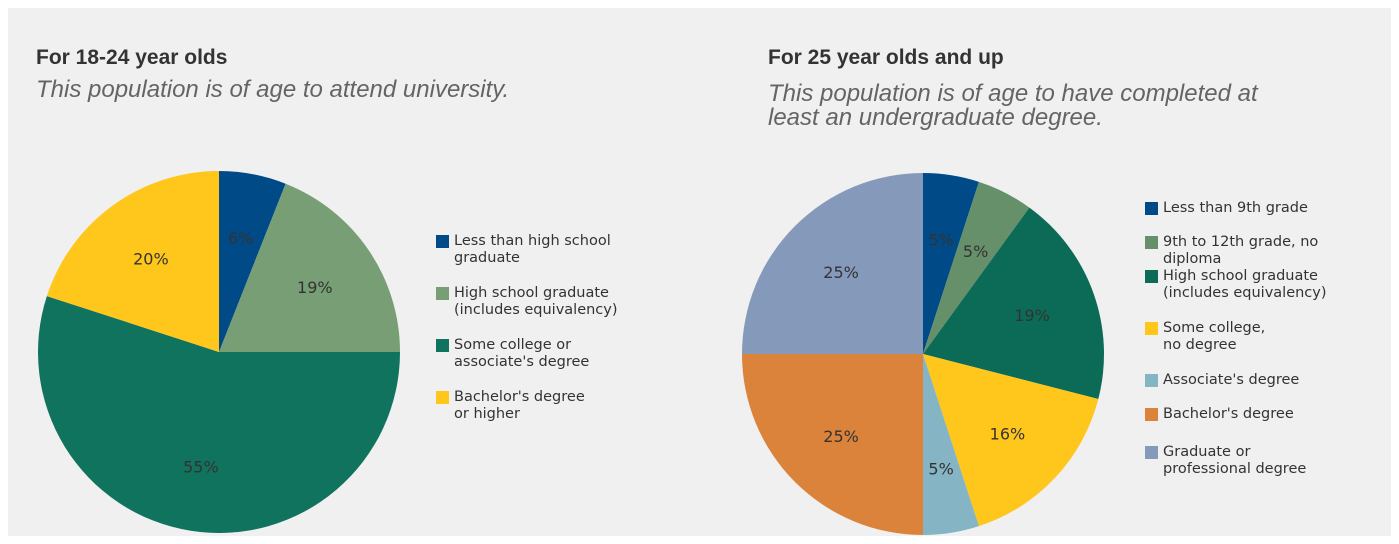  I want to click on legend-item: Associate's degree, so click(1272, 380).